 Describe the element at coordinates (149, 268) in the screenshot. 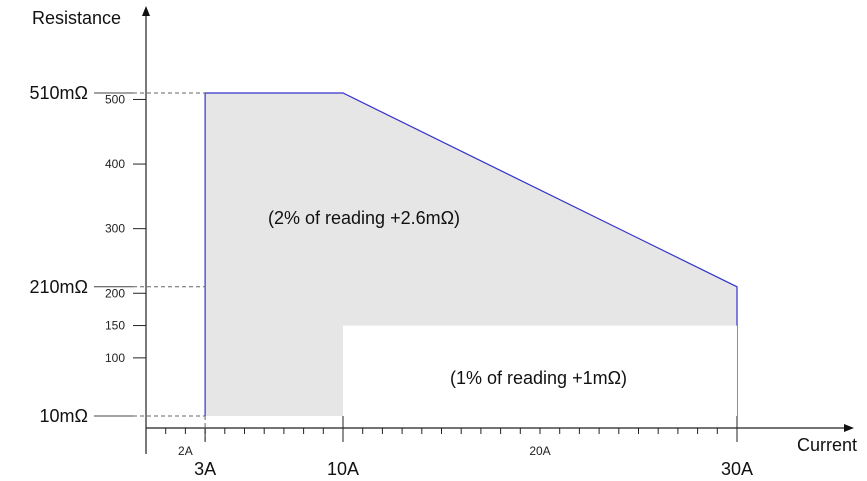

I see `guide-lines-layer` at that location.